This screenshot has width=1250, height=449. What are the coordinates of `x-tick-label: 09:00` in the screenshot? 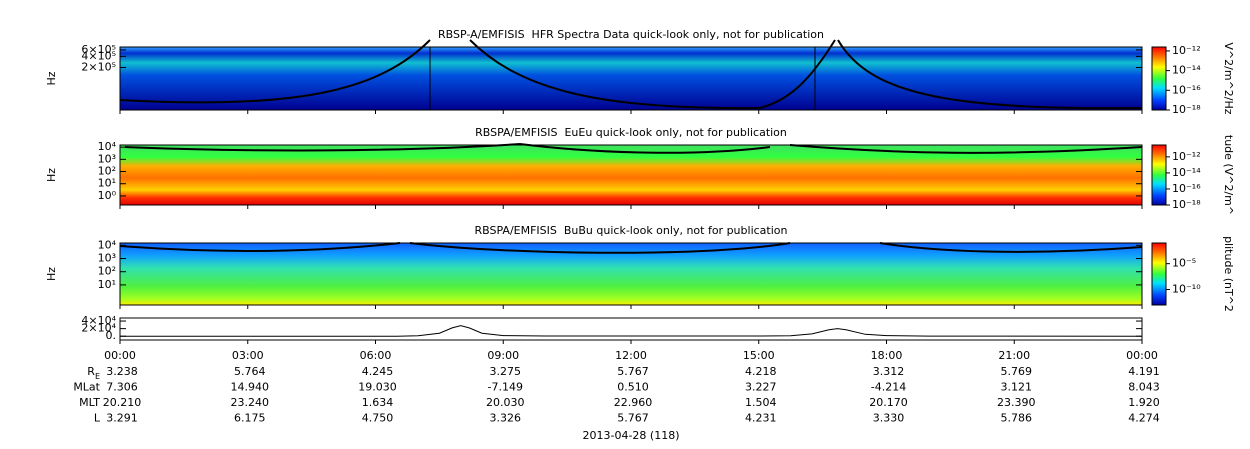 It's located at (503, 355).